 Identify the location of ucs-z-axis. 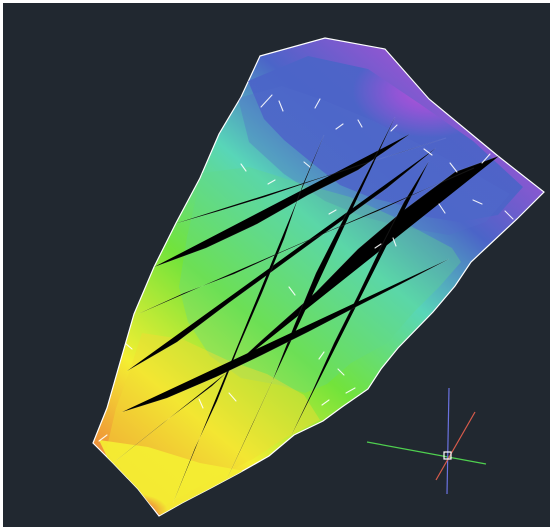
(455, 446).